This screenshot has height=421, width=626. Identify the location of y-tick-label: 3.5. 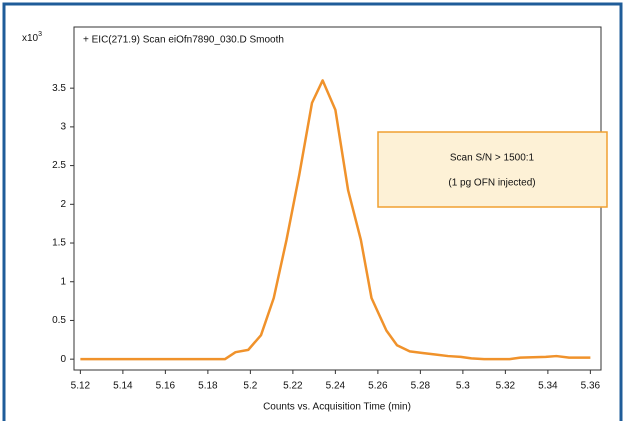
(59, 88).